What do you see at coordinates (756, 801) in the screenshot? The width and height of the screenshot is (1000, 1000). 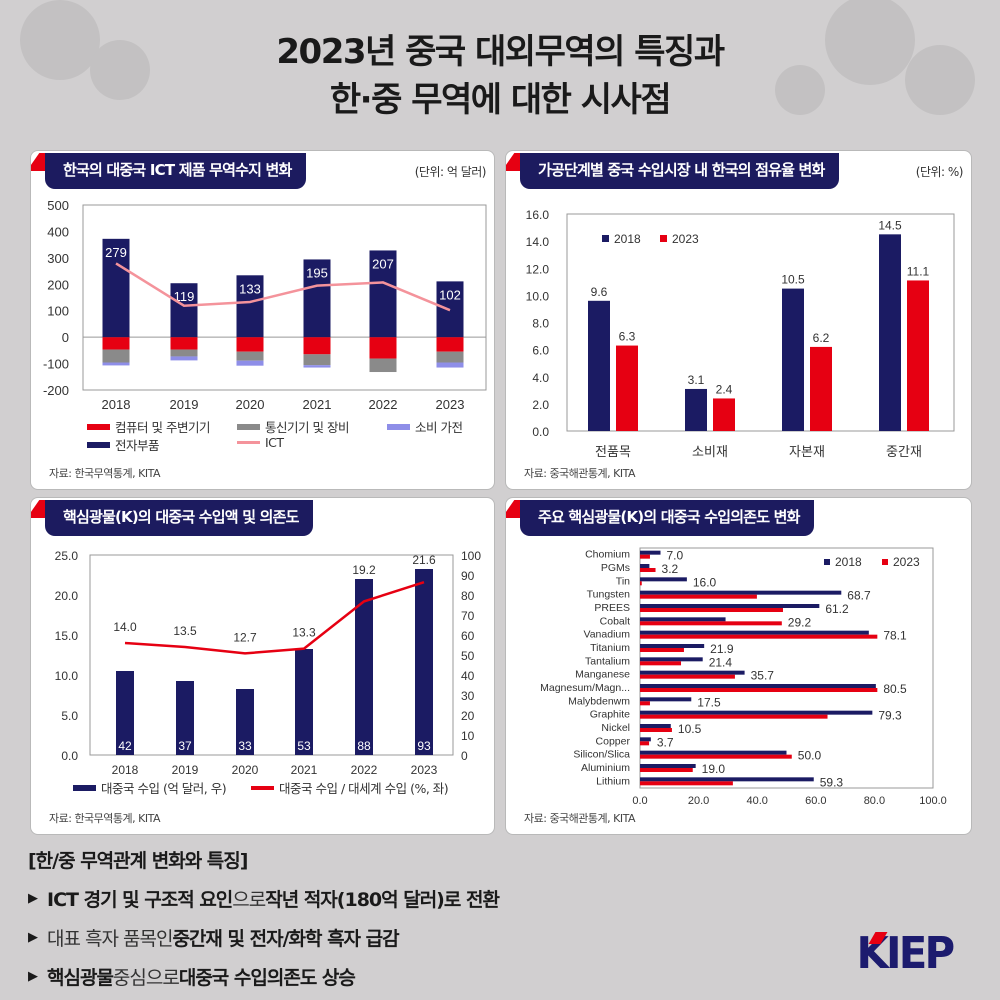 I see `x-tick-label: 40.0` at bounding box center [756, 801].